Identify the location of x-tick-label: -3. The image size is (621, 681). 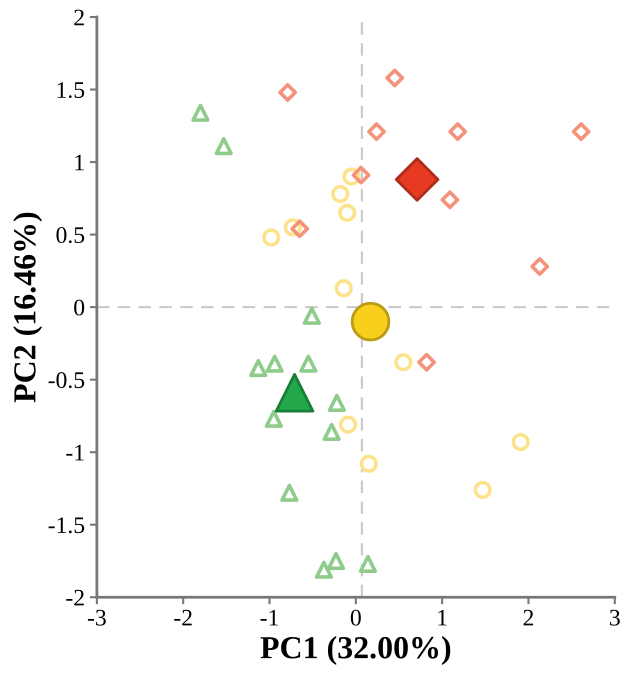
(97, 618).